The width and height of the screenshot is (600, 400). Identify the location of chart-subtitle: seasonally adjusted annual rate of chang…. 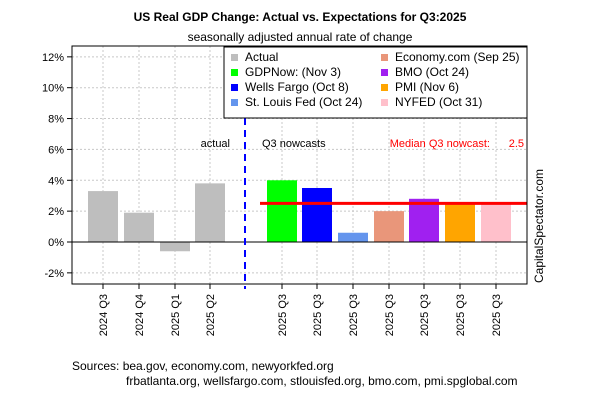
(300, 37).